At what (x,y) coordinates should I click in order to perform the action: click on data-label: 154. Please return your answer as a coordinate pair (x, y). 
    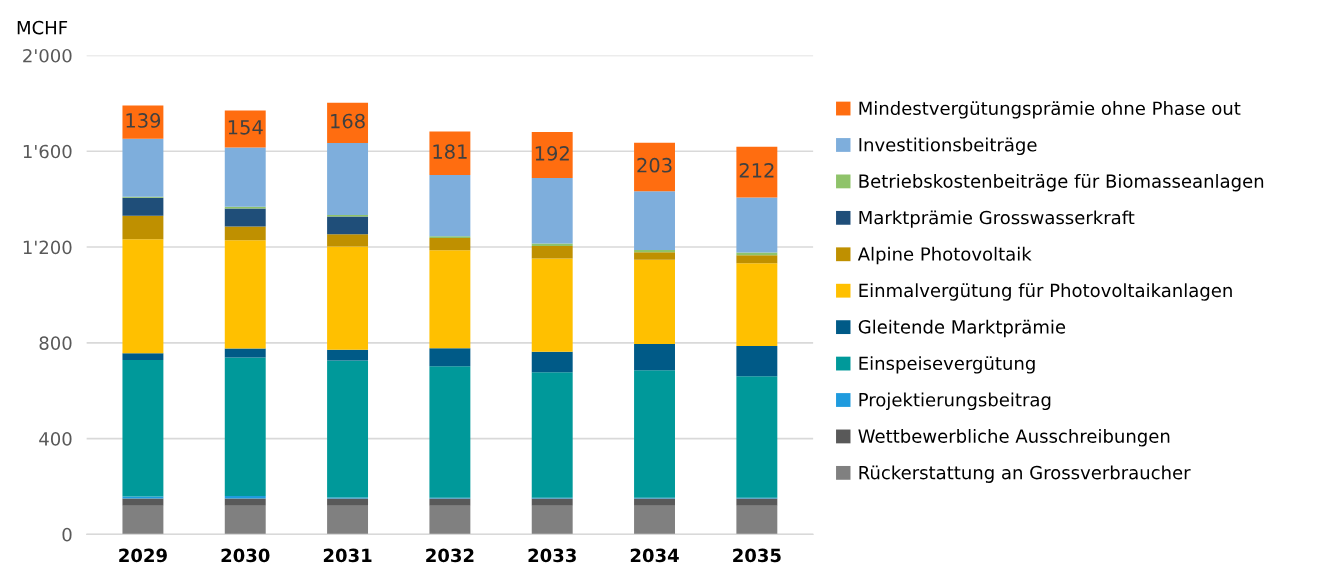
    Looking at the image, I should click on (245, 127).